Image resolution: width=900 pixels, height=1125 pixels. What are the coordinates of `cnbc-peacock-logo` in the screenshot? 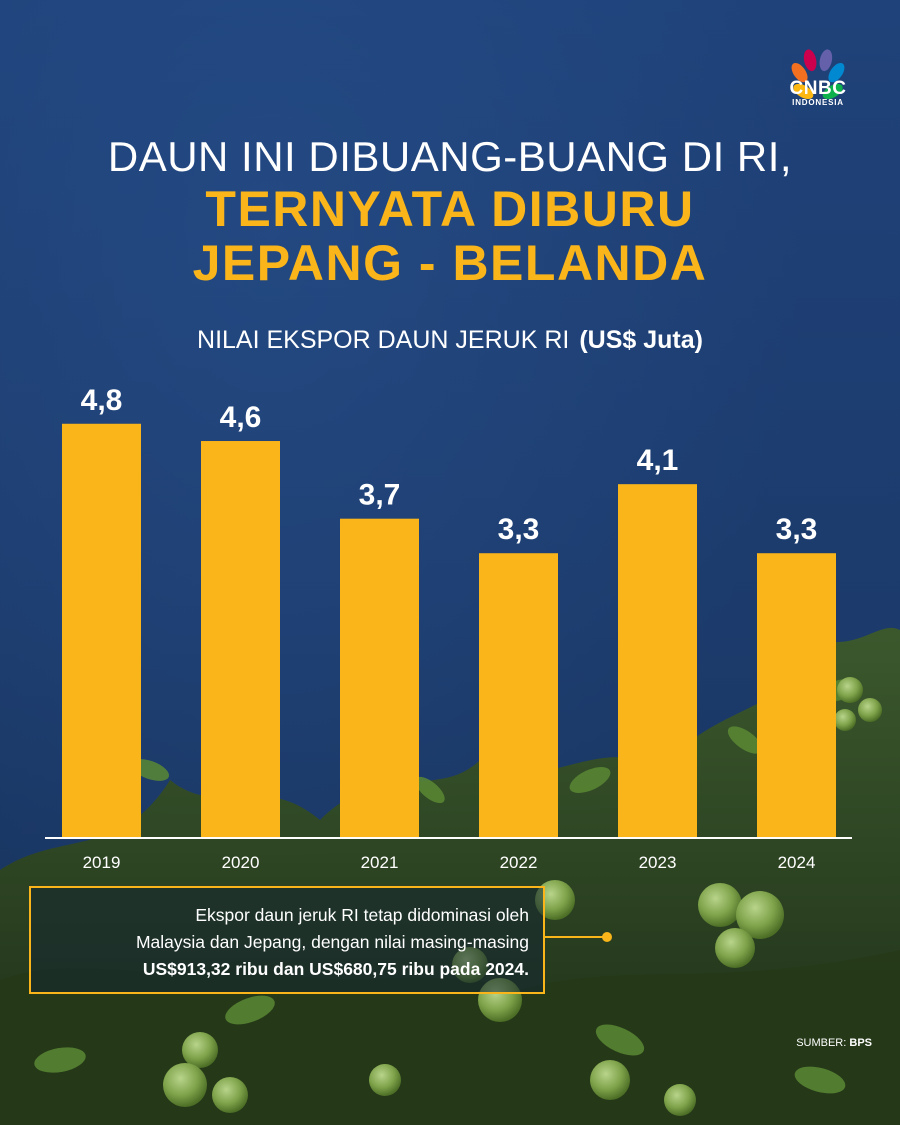 It's located at (818, 74).